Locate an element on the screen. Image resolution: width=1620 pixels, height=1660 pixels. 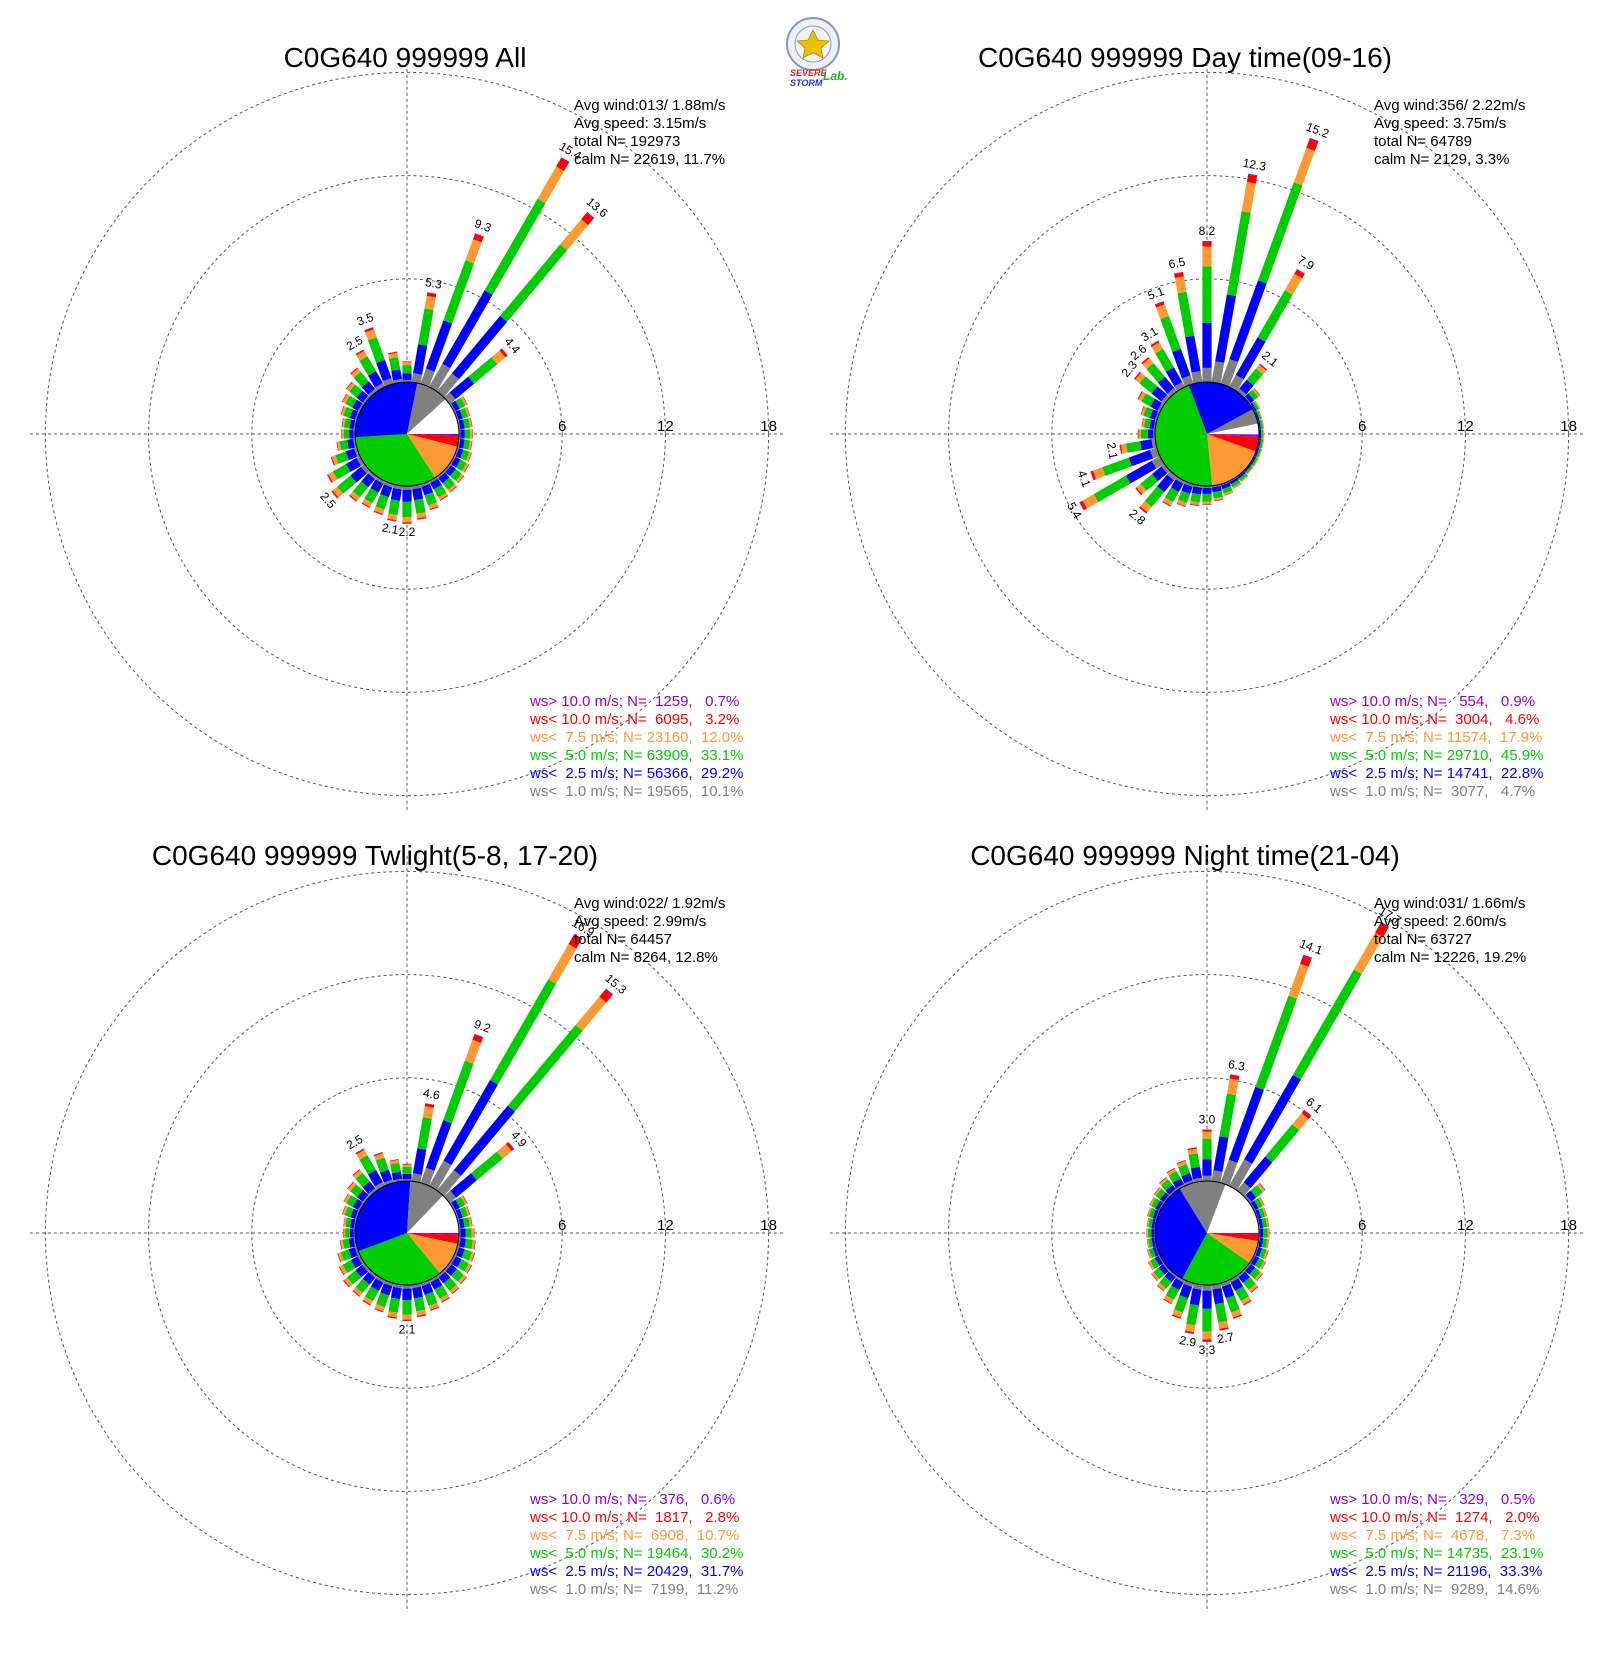
pie-calm is located at coordinates (433, 1214).